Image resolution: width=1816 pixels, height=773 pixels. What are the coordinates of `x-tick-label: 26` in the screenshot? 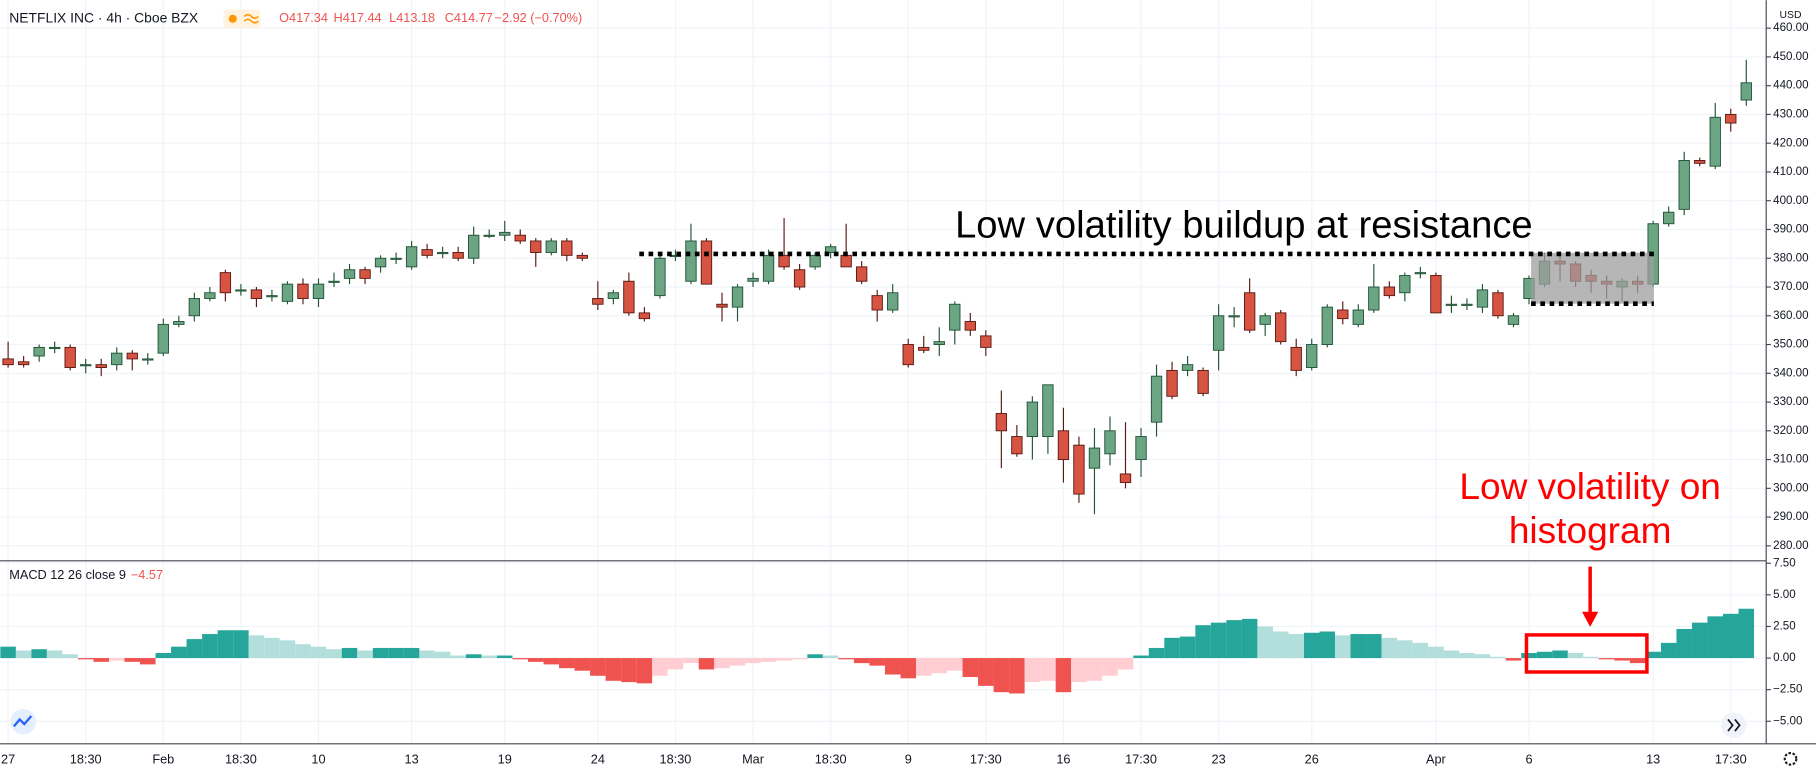 It's located at (1312, 758).